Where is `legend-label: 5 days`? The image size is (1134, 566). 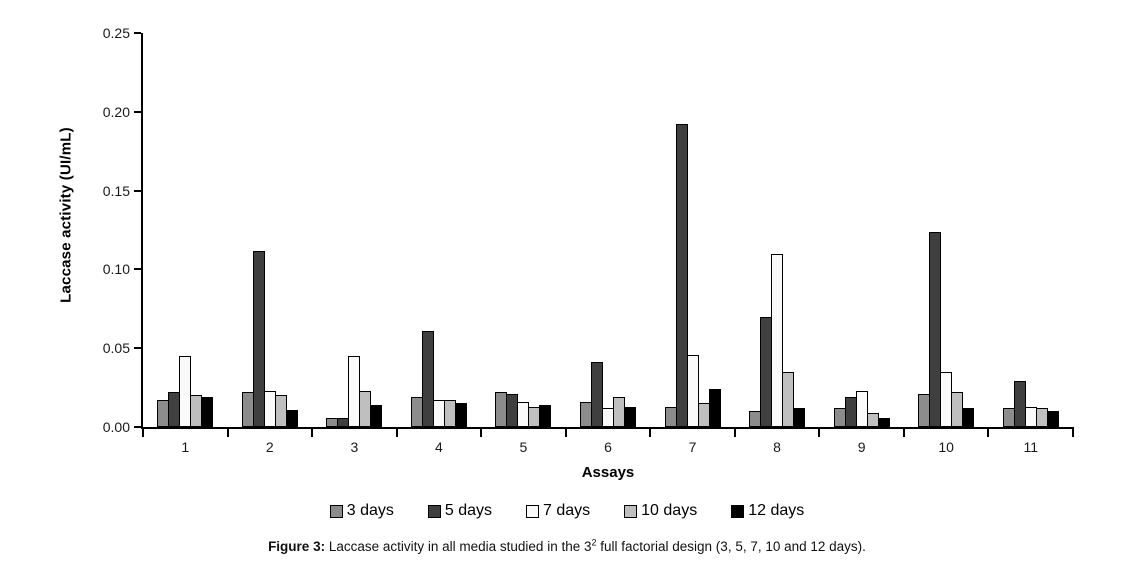
legend-label: 5 days is located at coordinates (468, 510).